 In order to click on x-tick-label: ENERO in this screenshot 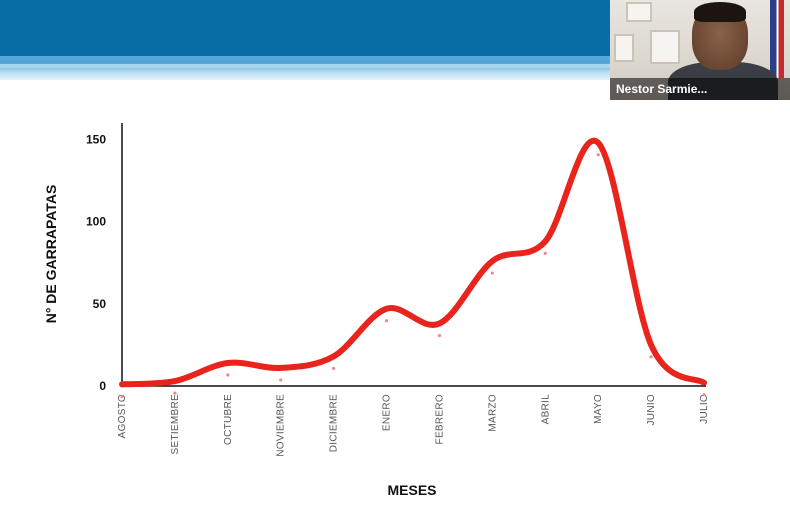, I will do `click(387, 412)`.